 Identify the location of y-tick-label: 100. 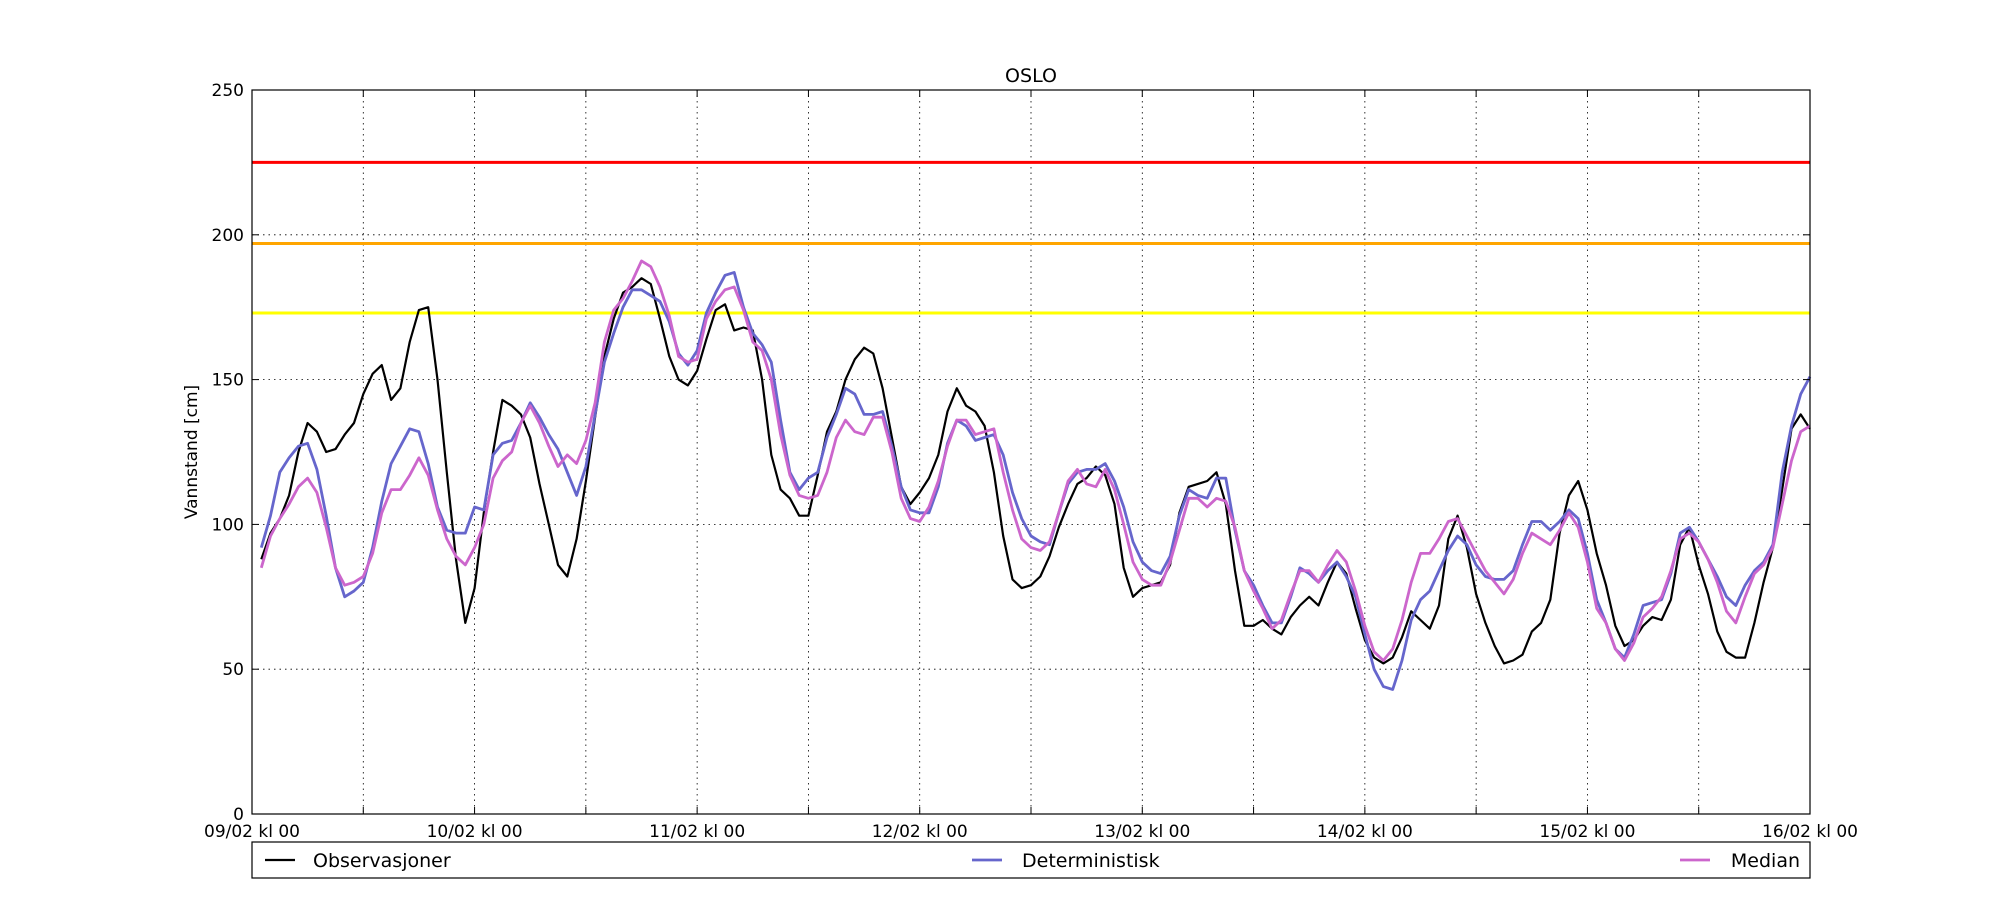
(228, 525).